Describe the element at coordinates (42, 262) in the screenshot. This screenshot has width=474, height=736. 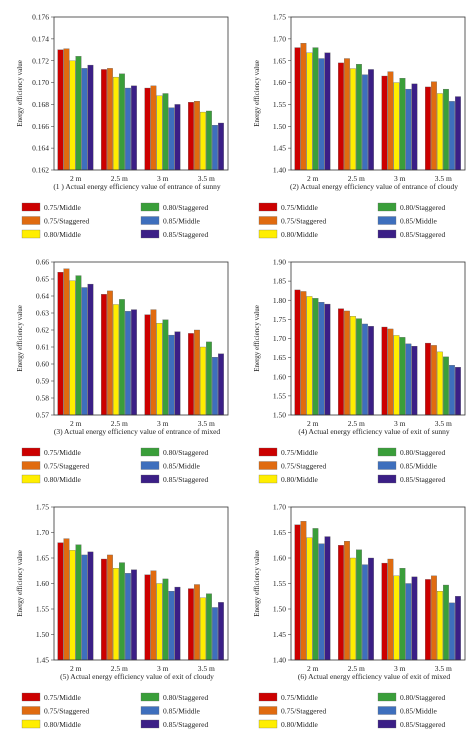
I see `y-tick-label: 0.66` at that location.